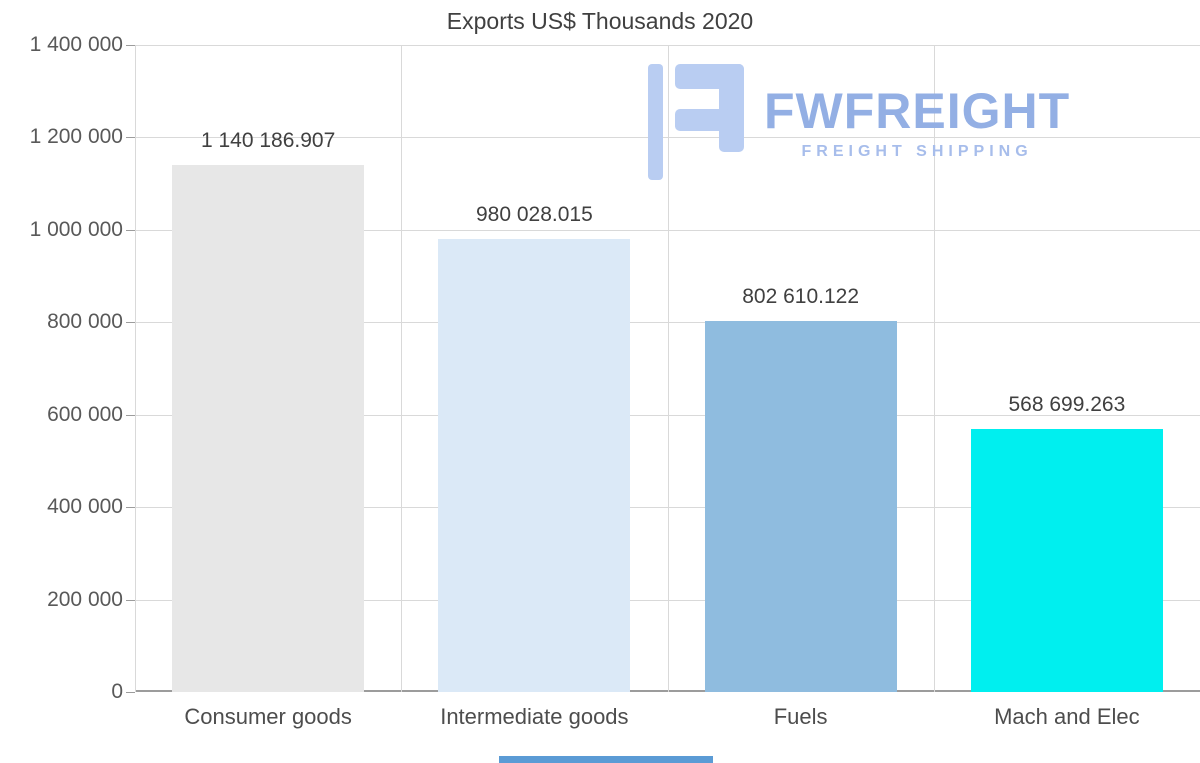 The height and width of the screenshot is (763, 1200). I want to click on bar-fuels, so click(800, 506).